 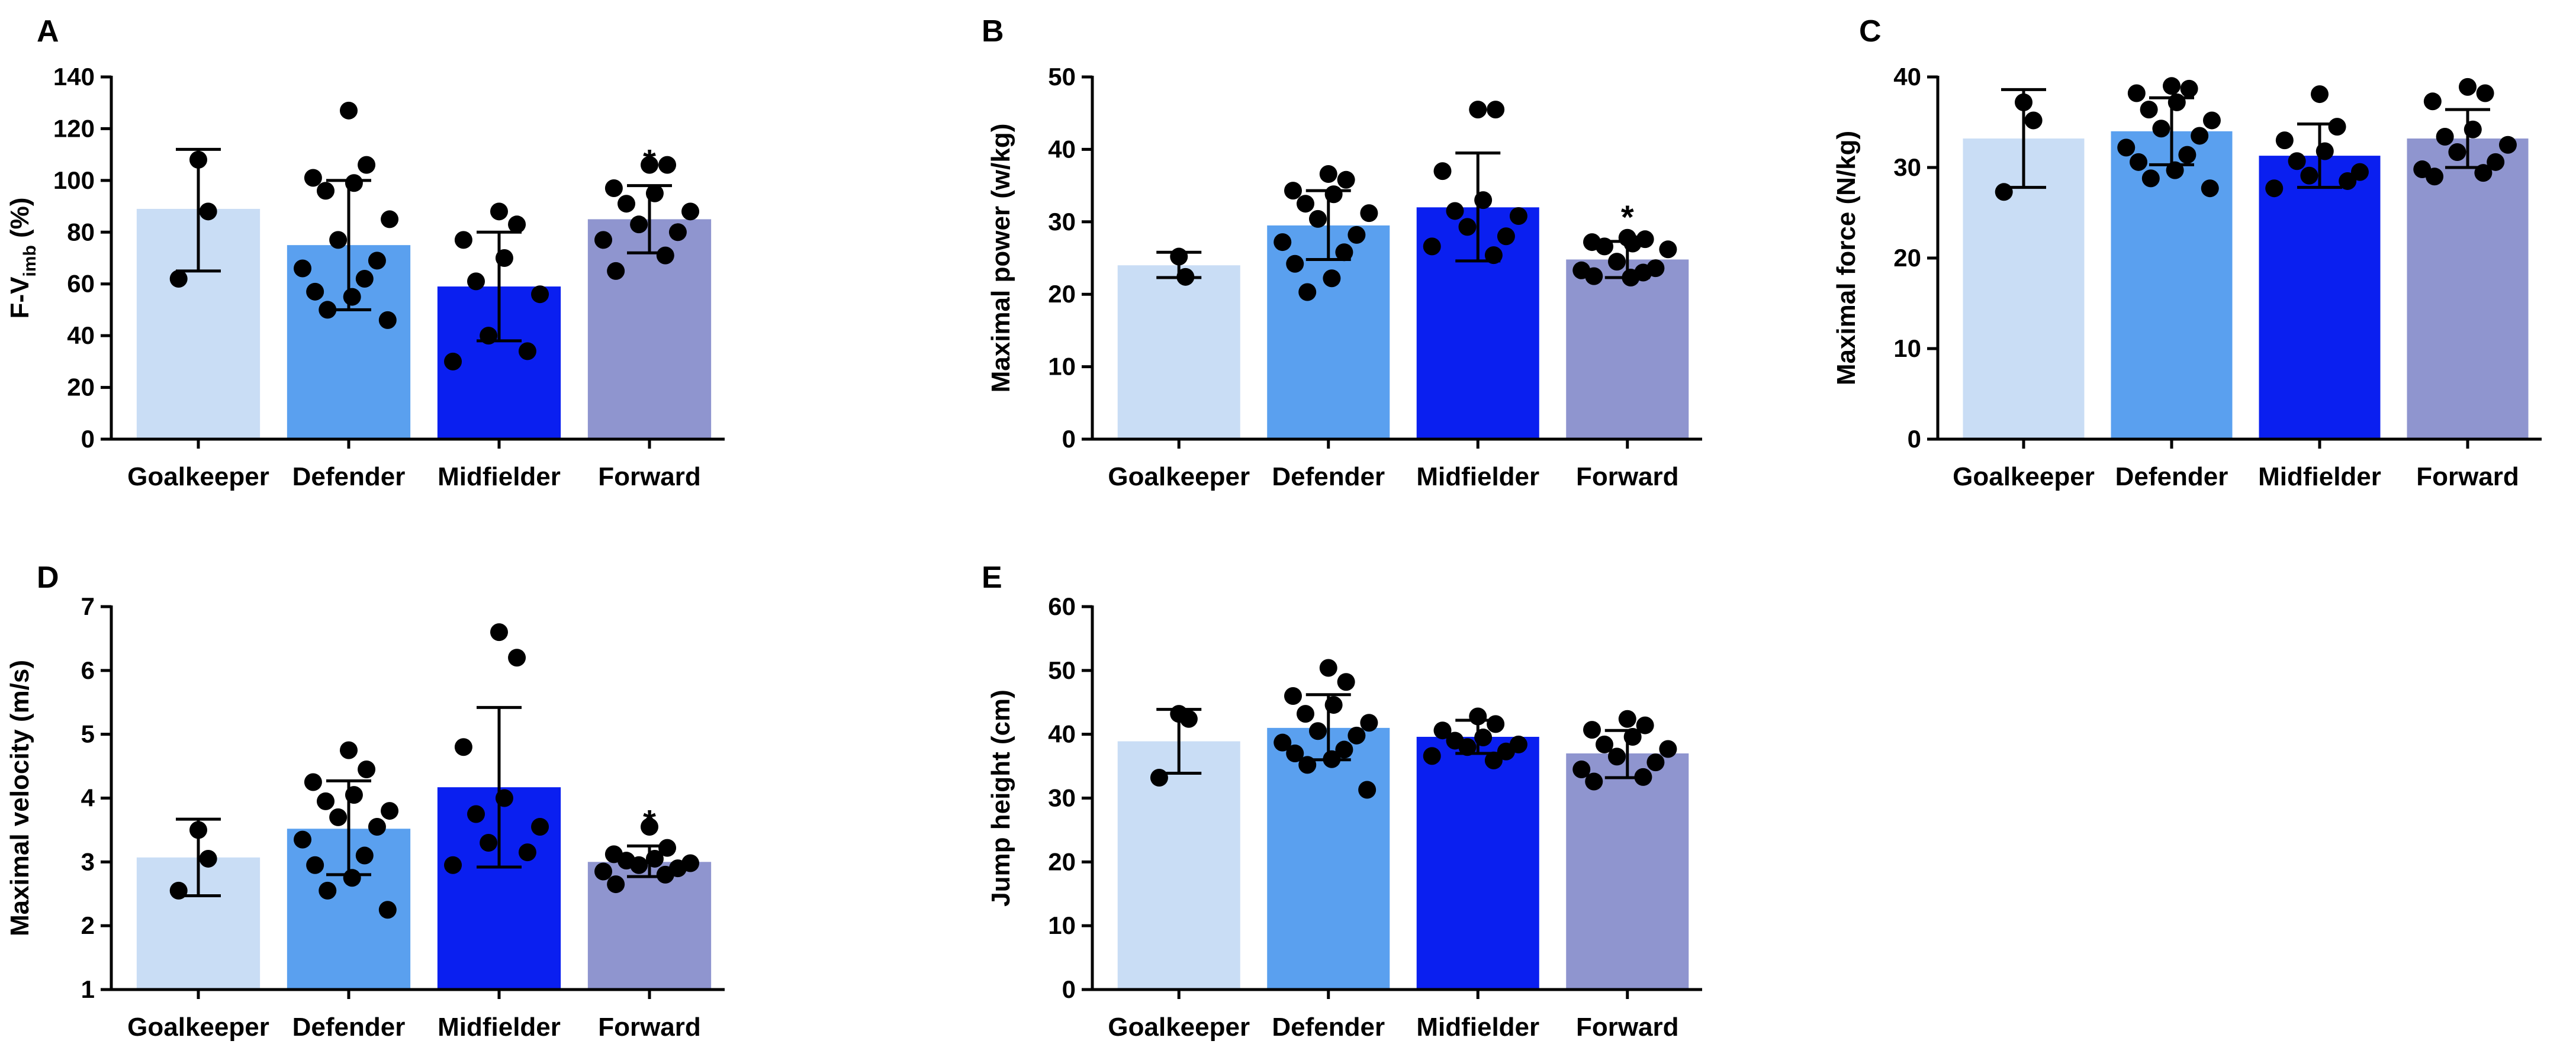 I want to click on panel-letter: C, so click(x=1870, y=31).